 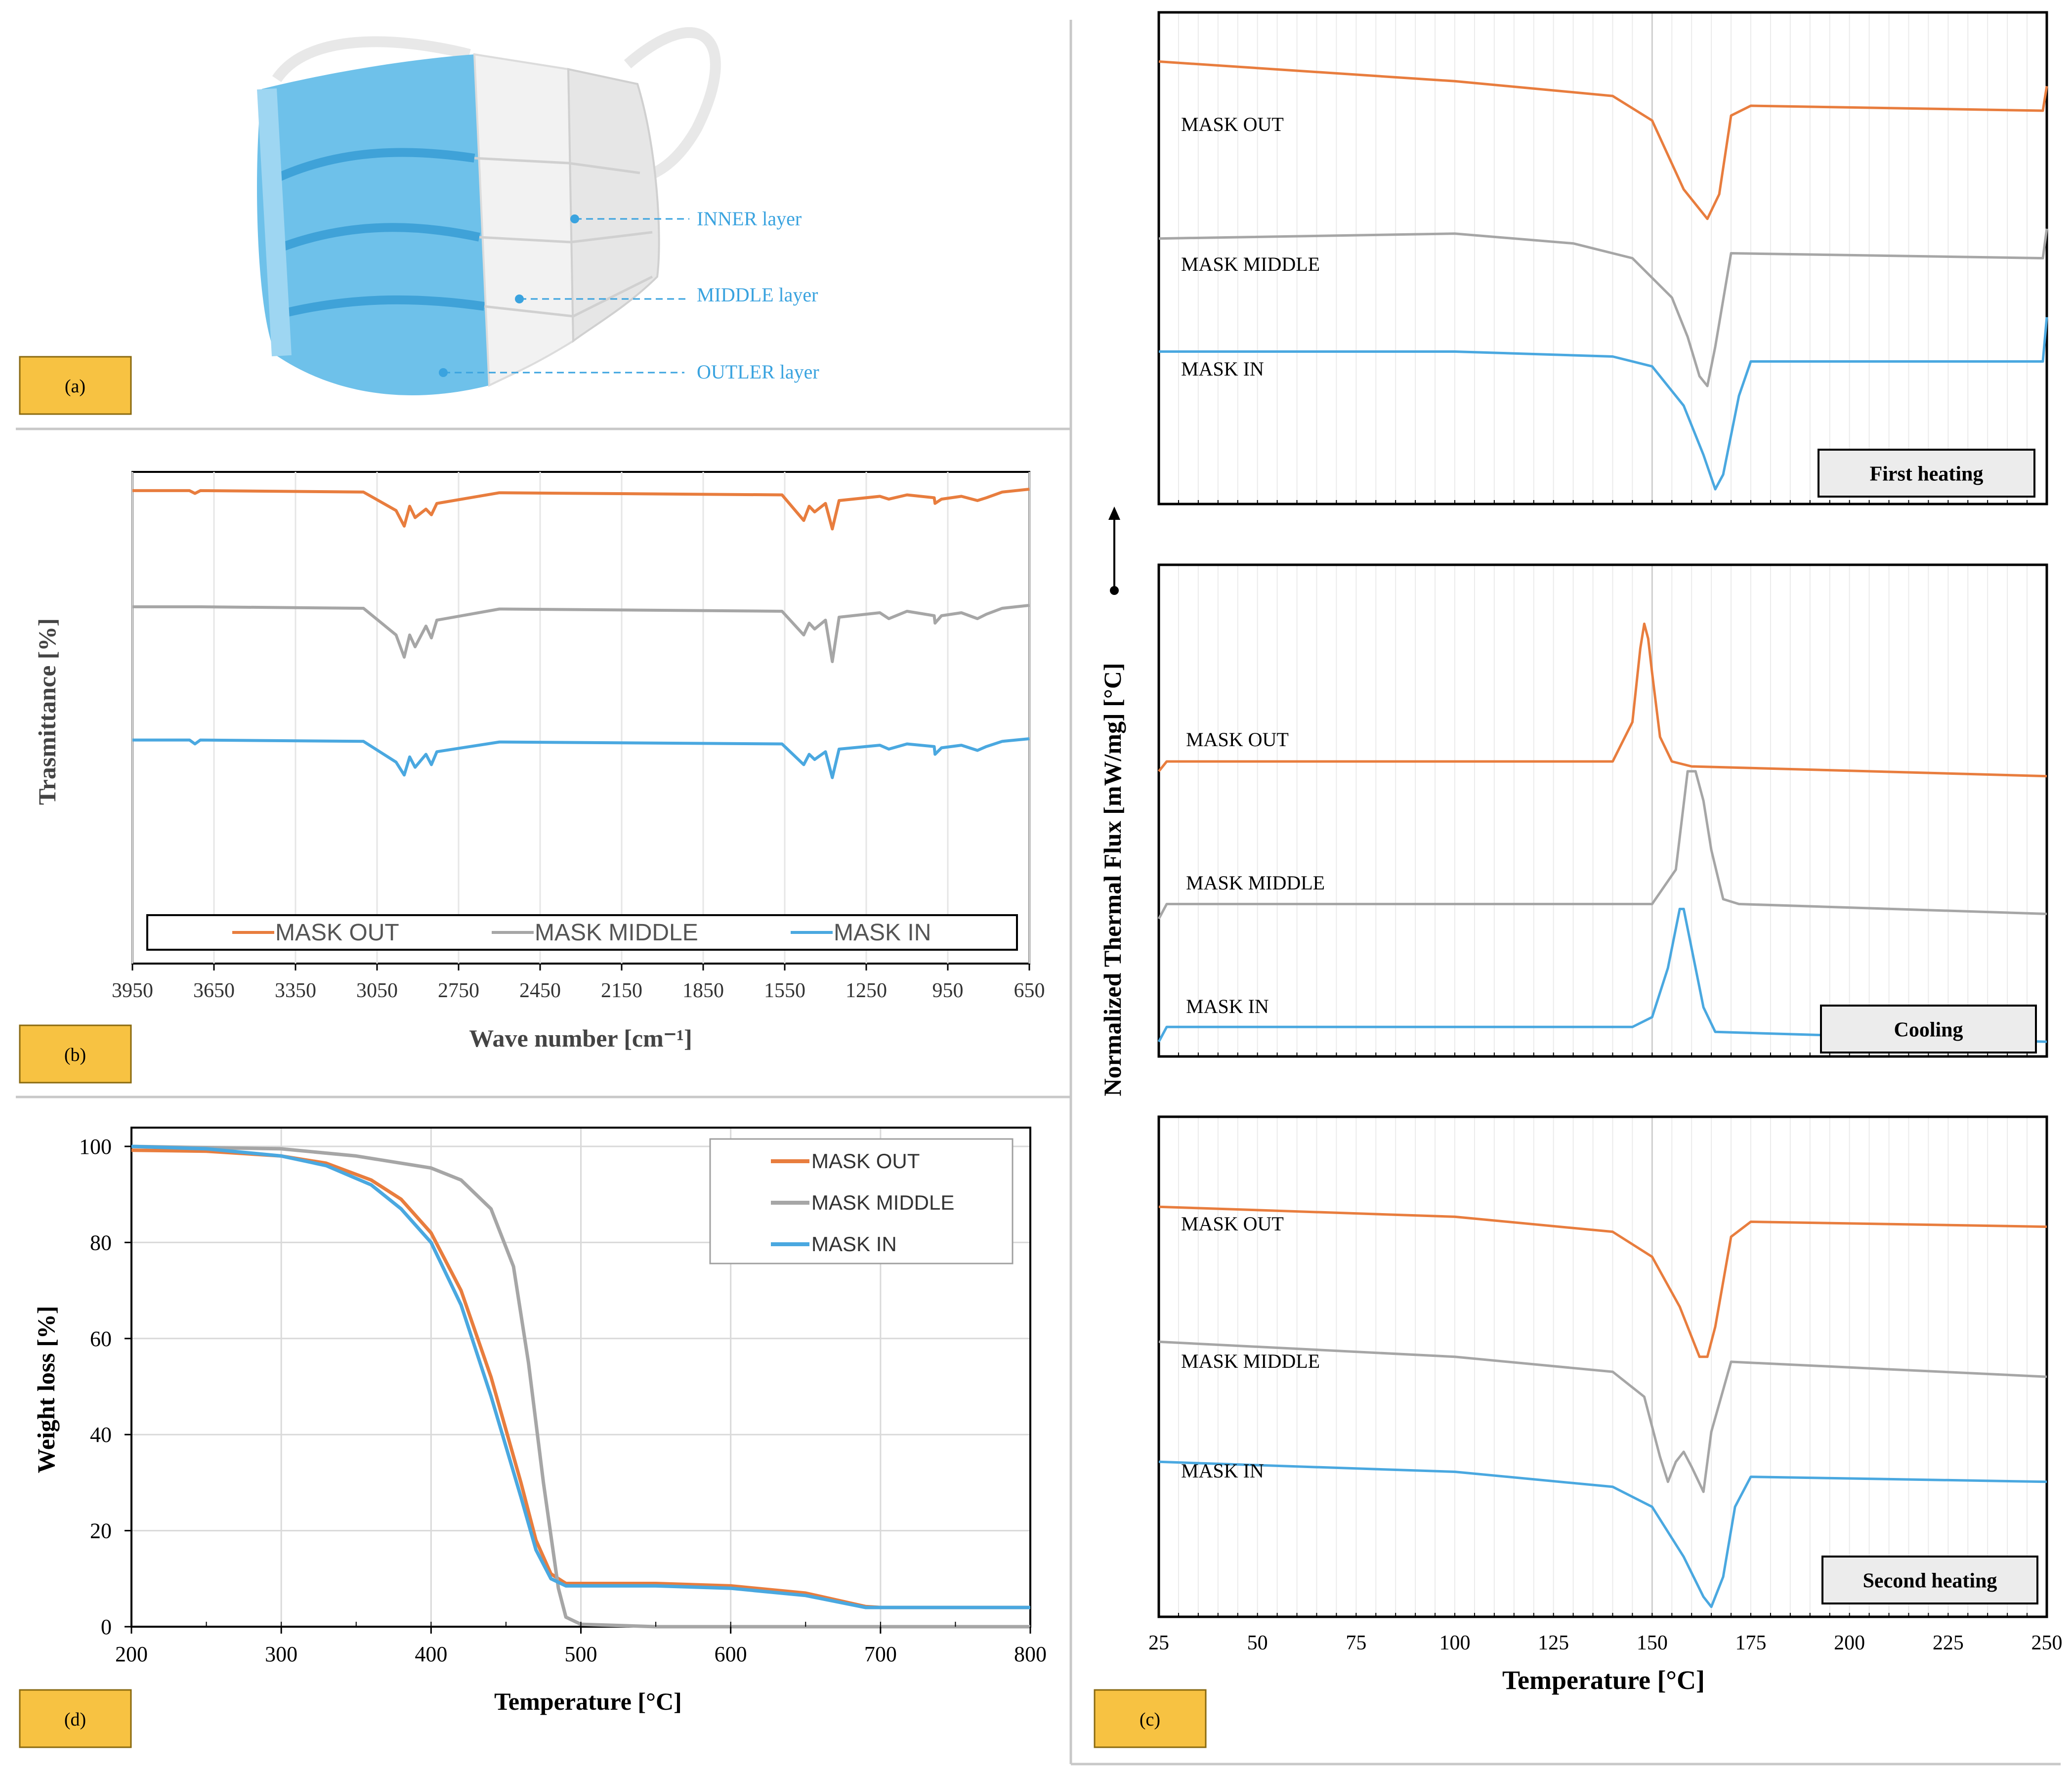 I want to click on dsc-subplot-title: Second heating, so click(x=1930, y=1581).